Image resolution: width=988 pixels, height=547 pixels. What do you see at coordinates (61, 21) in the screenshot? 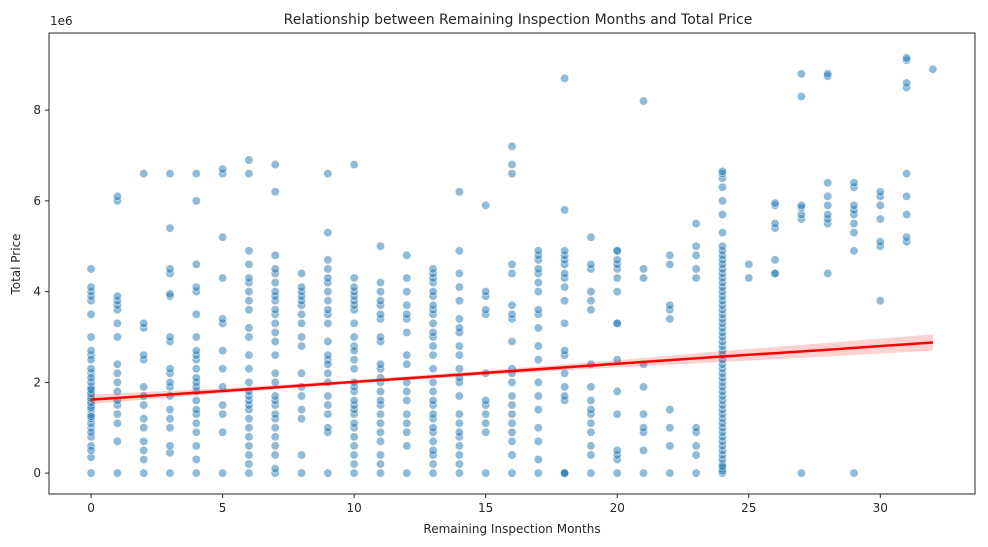
I see `y-offset-label: 1e6` at bounding box center [61, 21].